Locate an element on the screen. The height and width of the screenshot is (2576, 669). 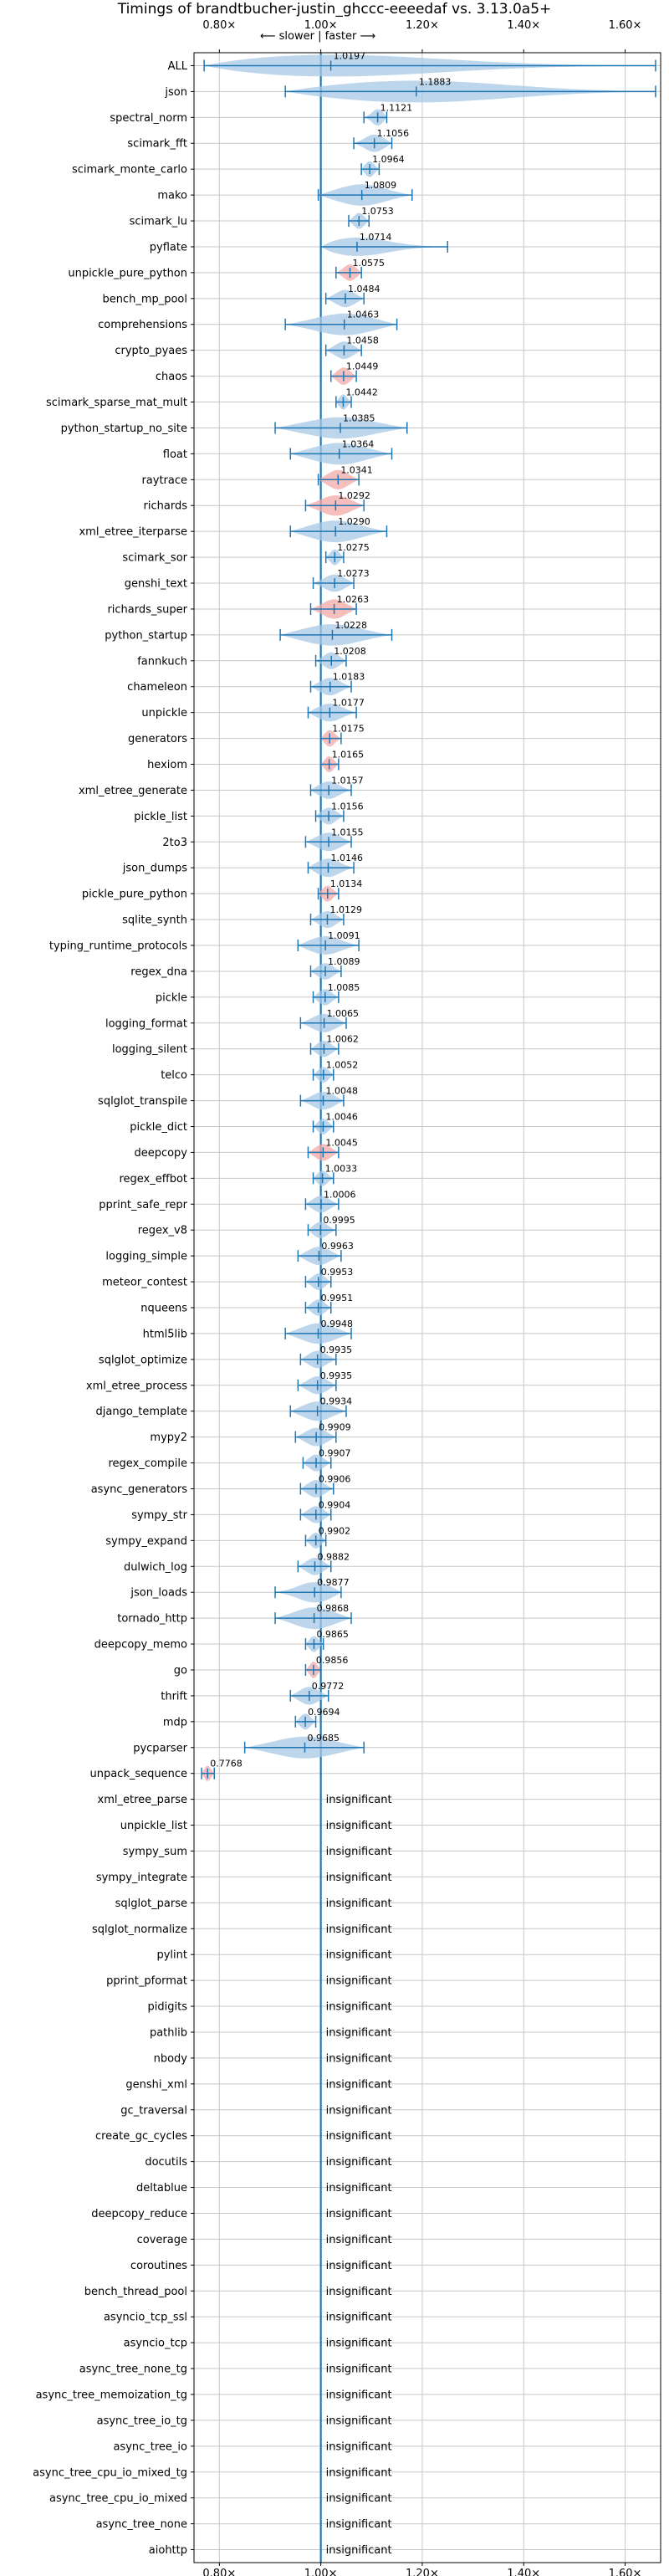
value-label: 1.0156 is located at coordinates (347, 807).